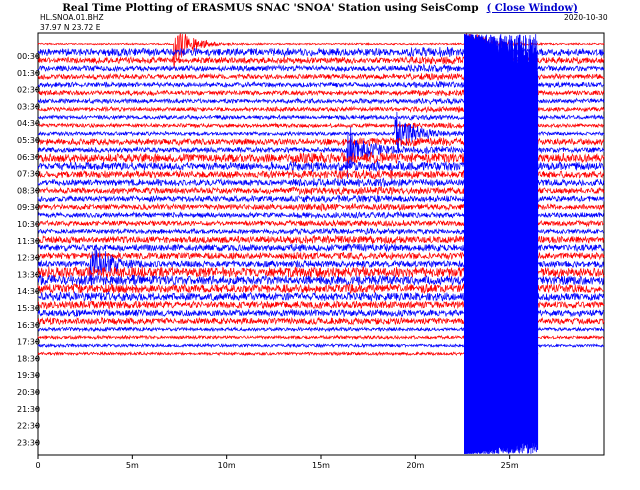  I want to click on y-tick-label: 23:30, so click(28, 442).